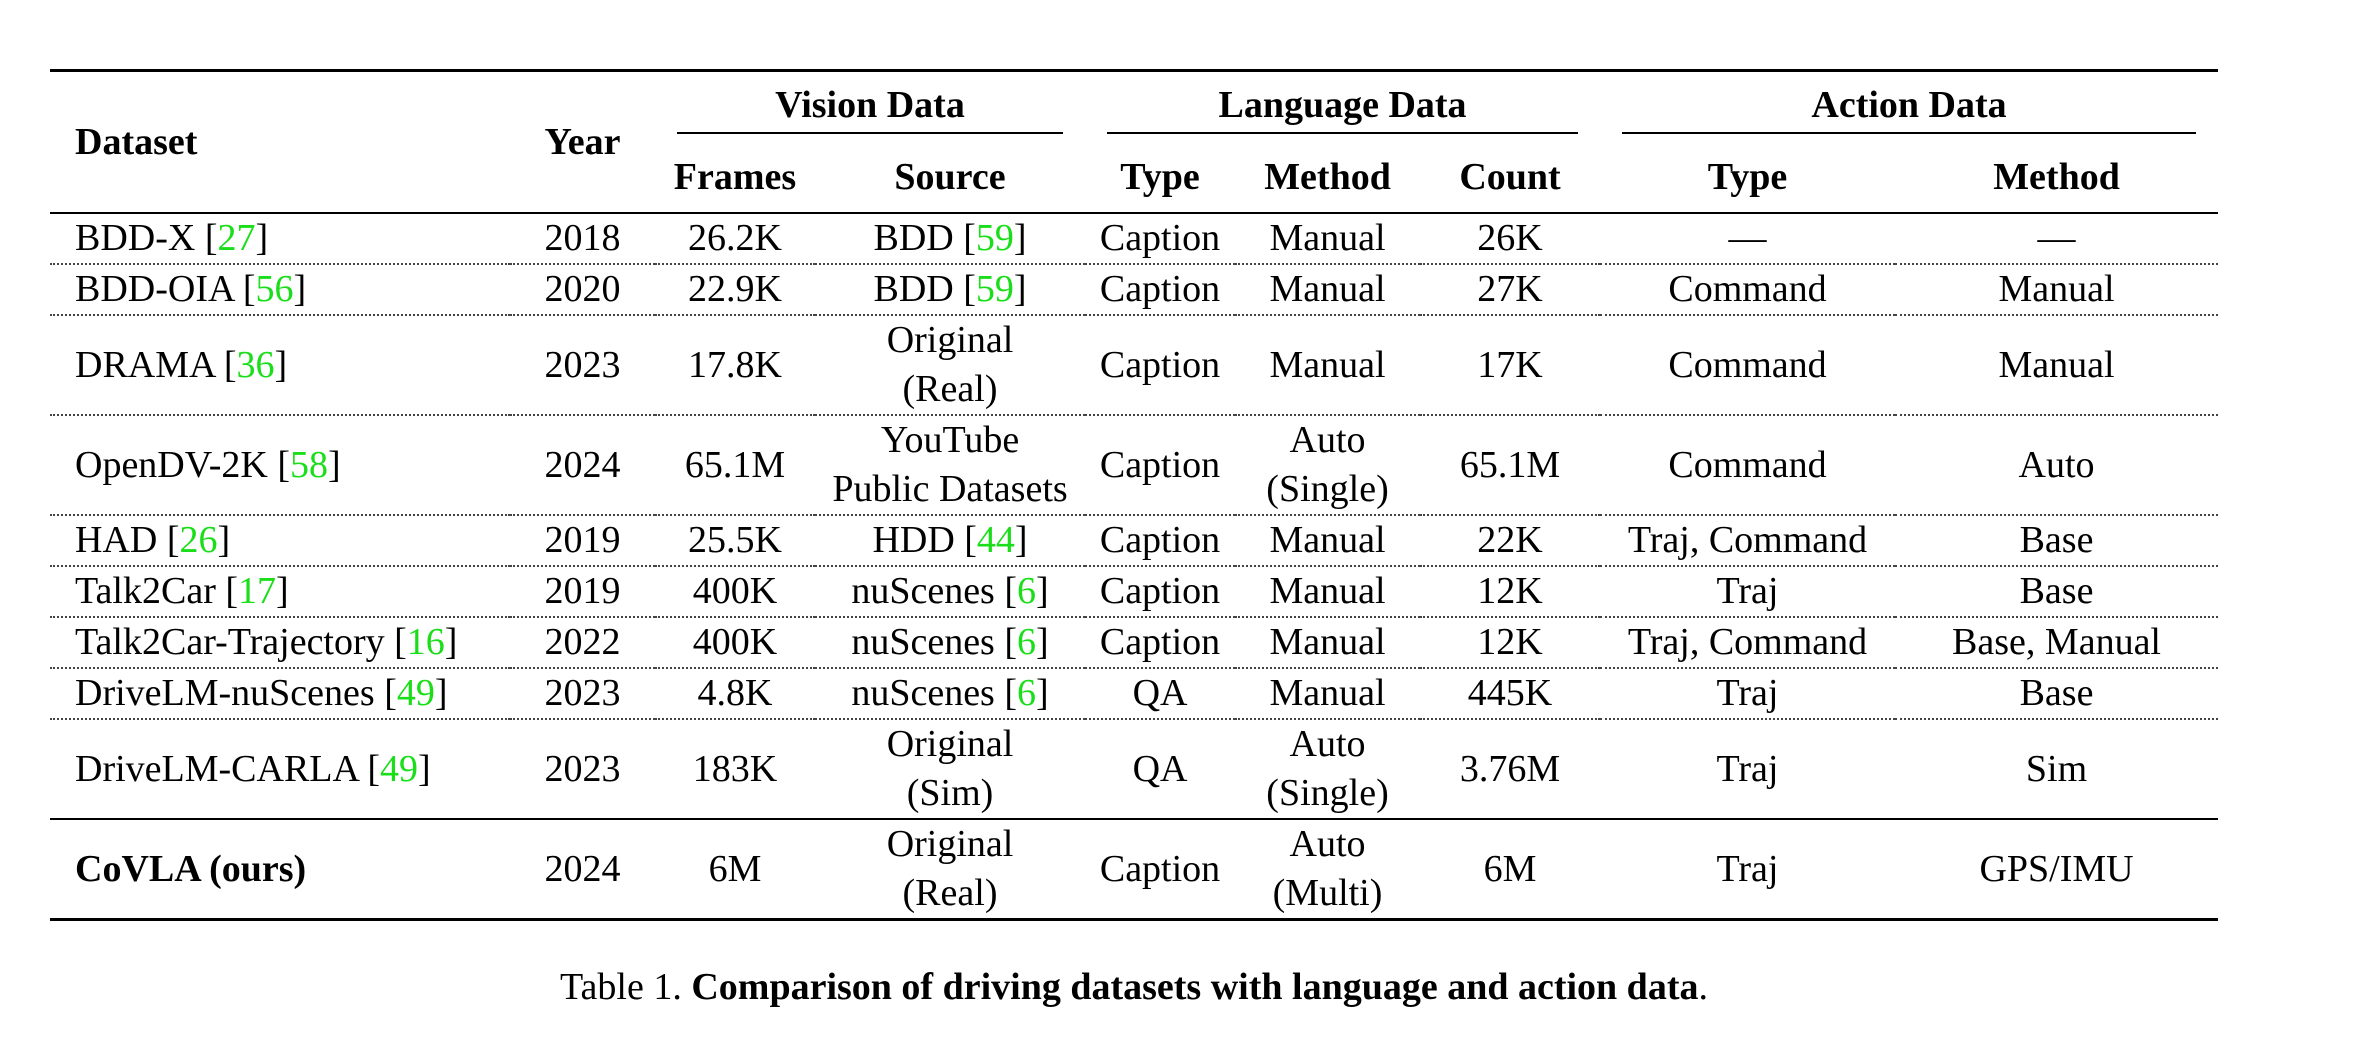 The height and width of the screenshot is (1049, 2354). Describe the element at coordinates (735, 365) in the screenshot. I see `cell-frames: 17.8K` at that location.